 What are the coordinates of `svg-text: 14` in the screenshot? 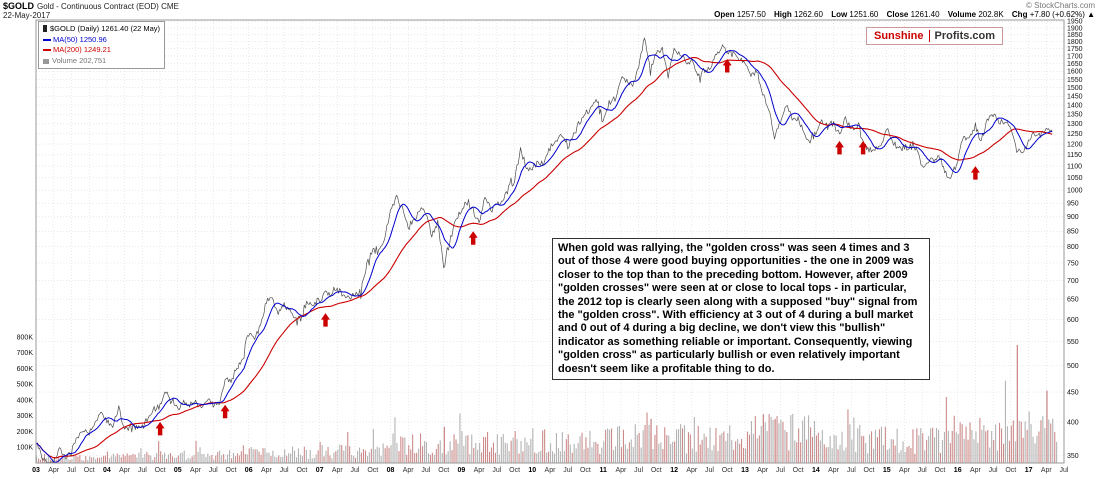 It's located at (816, 470).